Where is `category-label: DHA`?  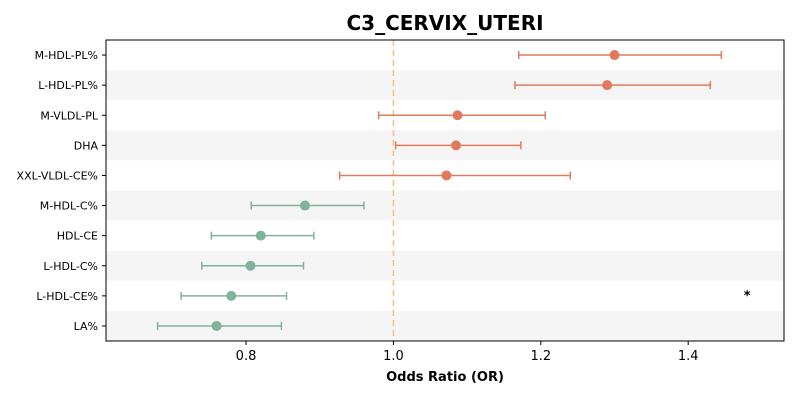
category-label: DHA is located at coordinates (86, 145).